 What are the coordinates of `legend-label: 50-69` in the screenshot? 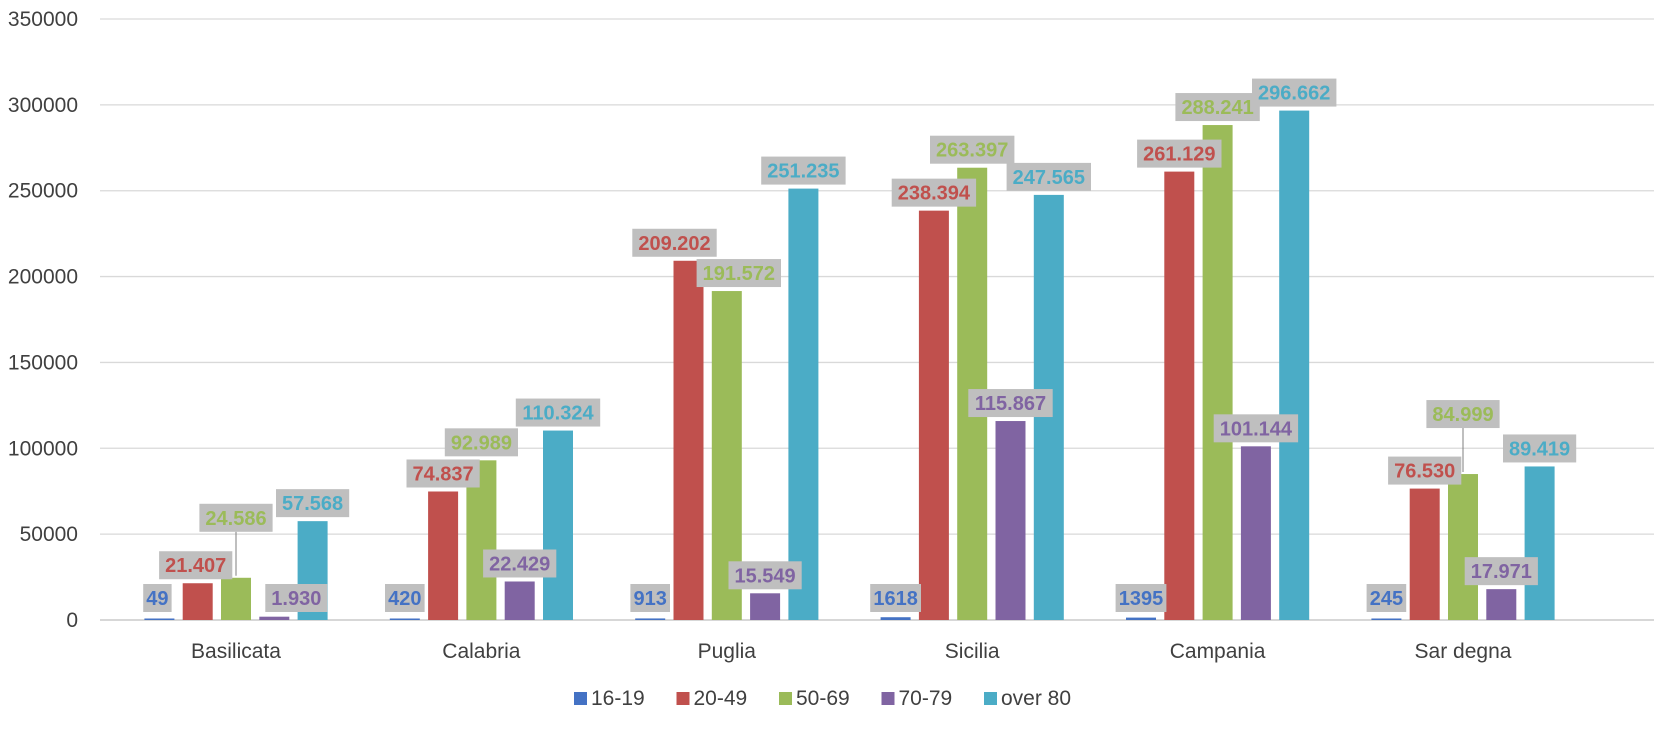 It's located at (823, 698).